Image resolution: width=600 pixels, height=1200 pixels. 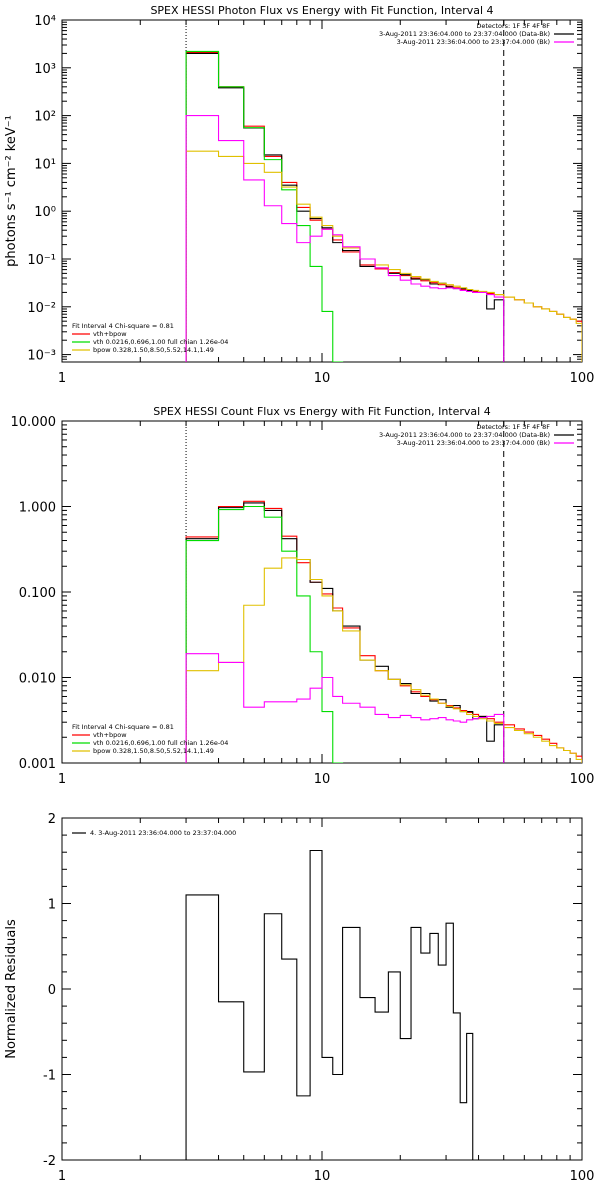 What do you see at coordinates (52, 905) in the screenshot?
I see `residual-ytick-label: 1` at bounding box center [52, 905].